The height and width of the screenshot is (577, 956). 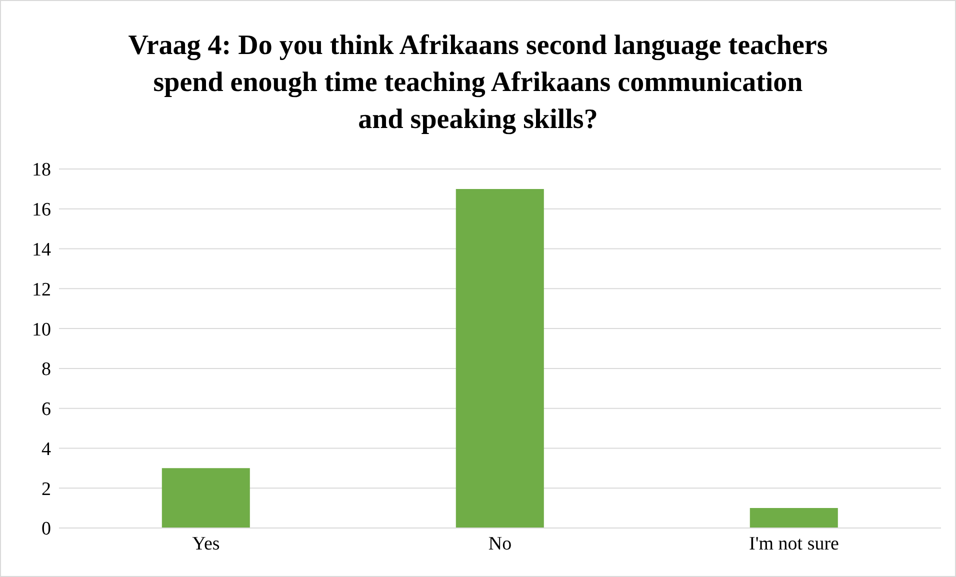 What do you see at coordinates (46, 369) in the screenshot?
I see `y-tick-label: 8` at bounding box center [46, 369].